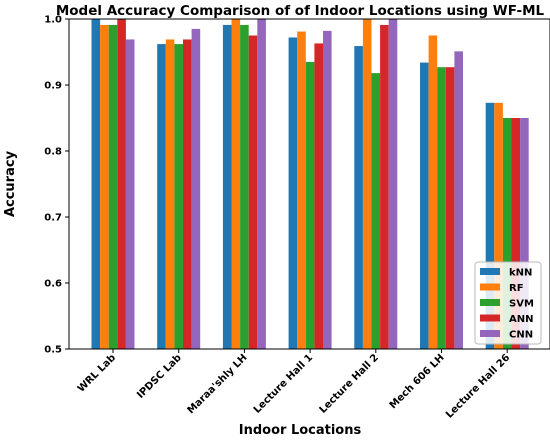 This screenshot has width=550, height=440. Describe the element at coordinates (478, 386) in the screenshot. I see `x-tick-label: Lecture Hall 26` at that location.